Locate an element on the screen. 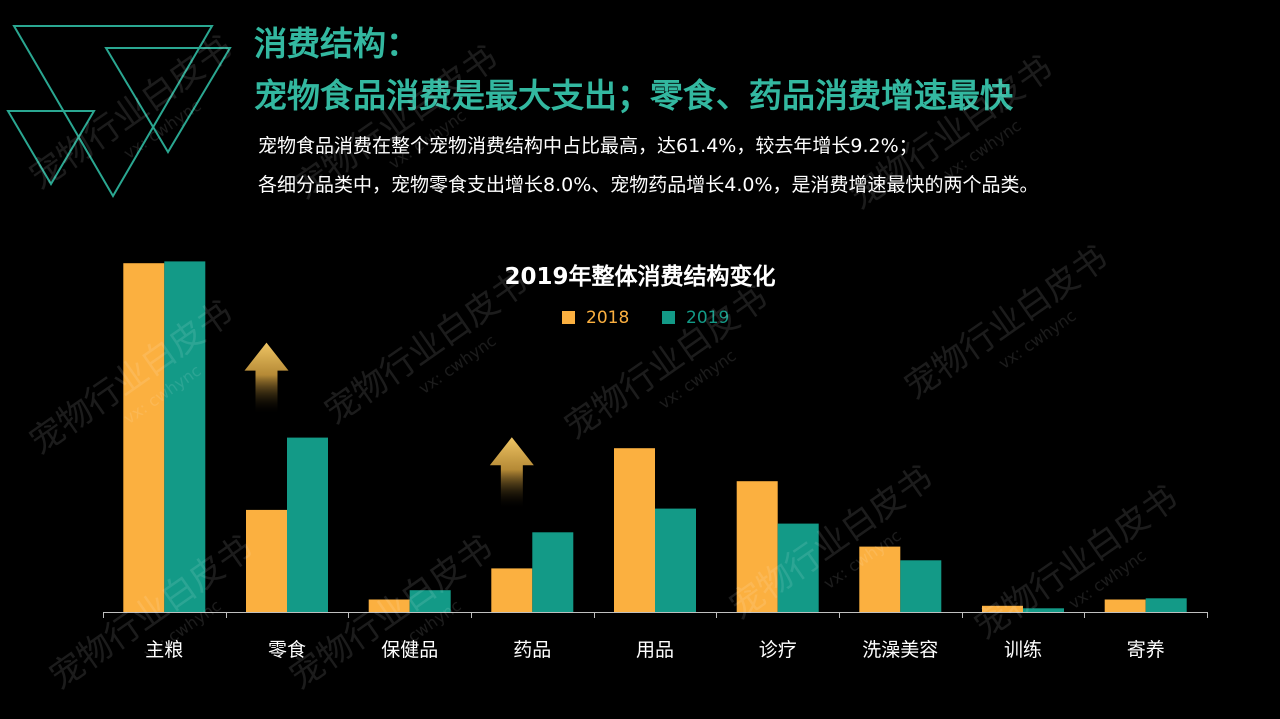 The image size is (1280, 719). x-tick-label: 寄养 is located at coordinates (1146, 650).